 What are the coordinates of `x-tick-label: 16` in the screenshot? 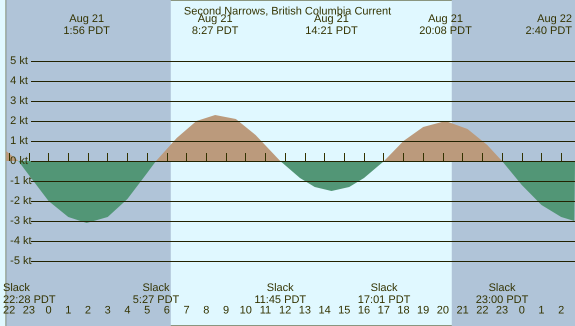 It's located at (364, 310).